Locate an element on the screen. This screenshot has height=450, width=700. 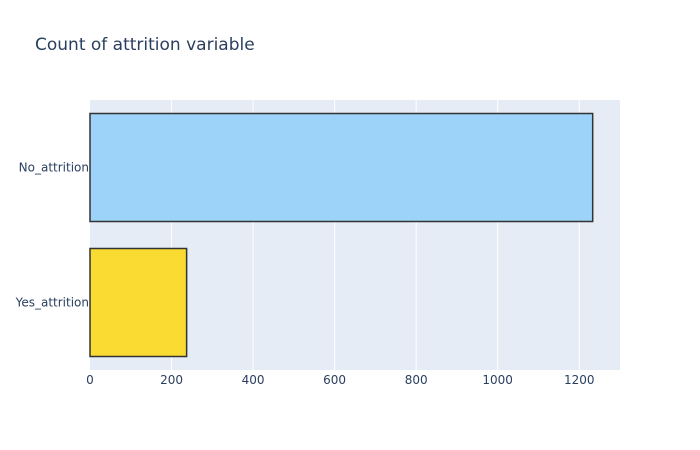
x-tick-label: 400 is located at coordinates (253, 380).